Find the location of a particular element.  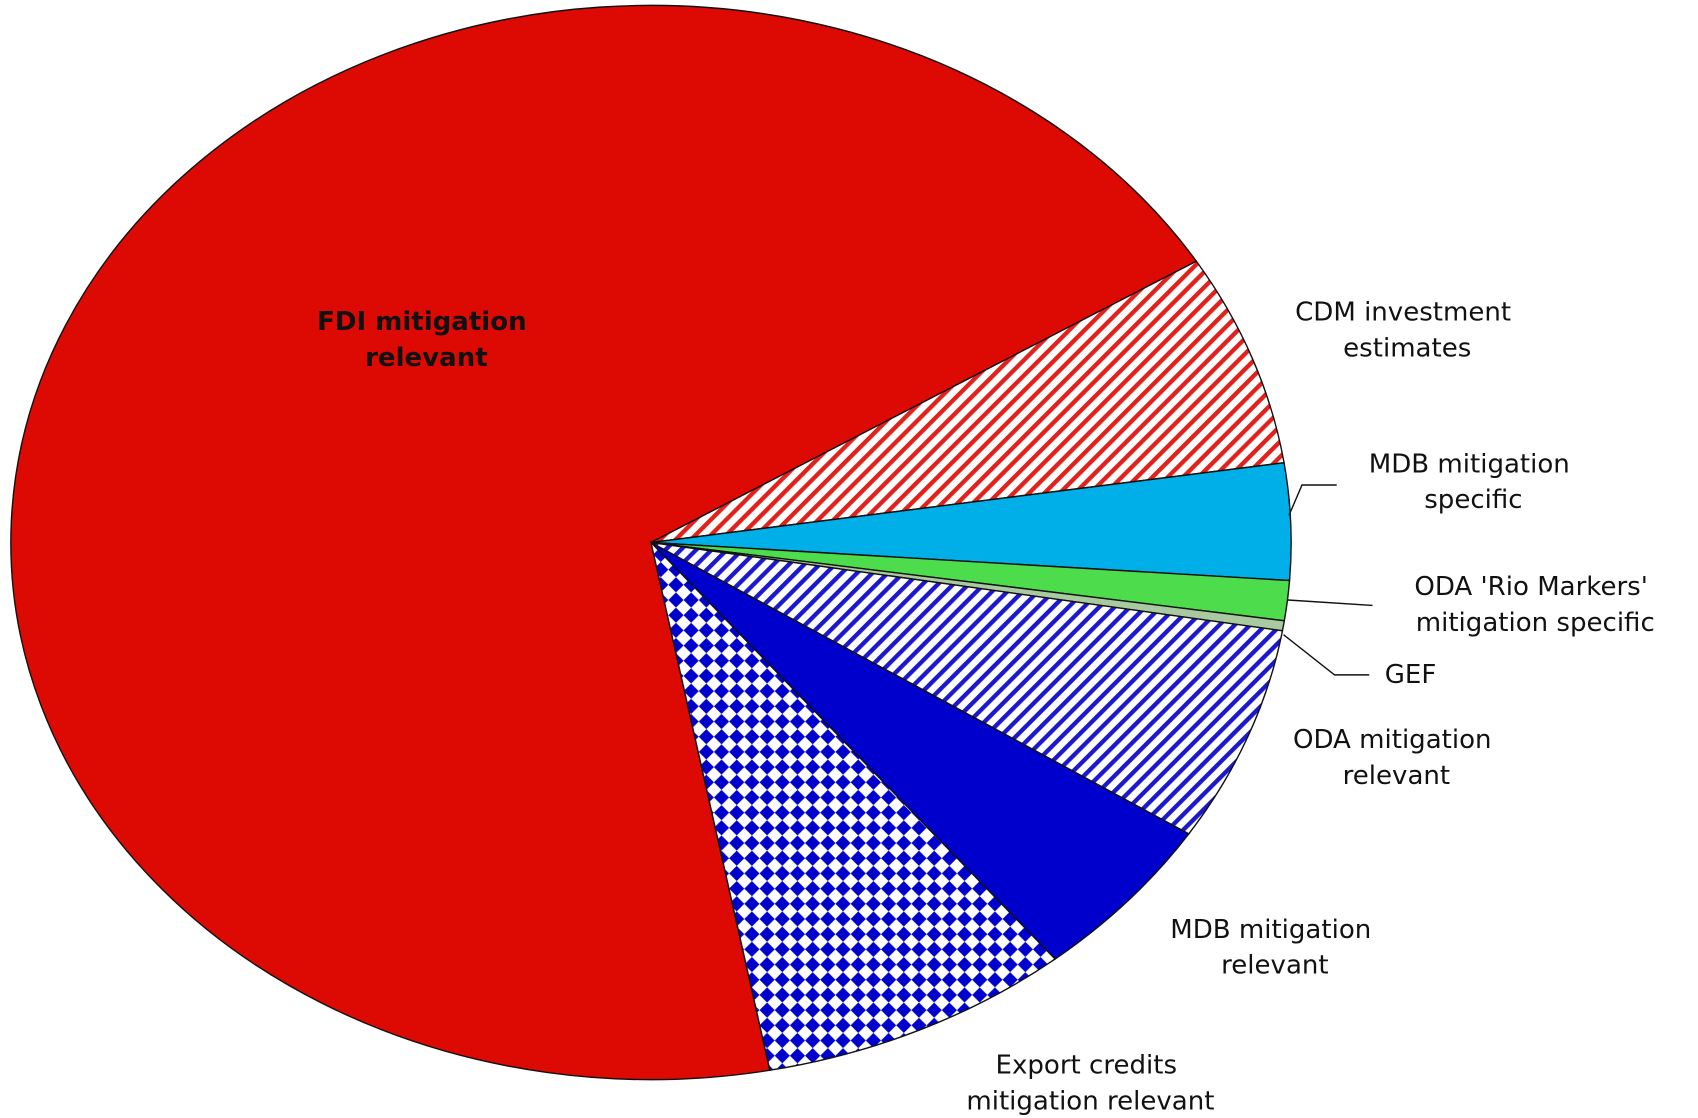

slice-label: MDB mitigation specific is located at coordinates (1473, 482).